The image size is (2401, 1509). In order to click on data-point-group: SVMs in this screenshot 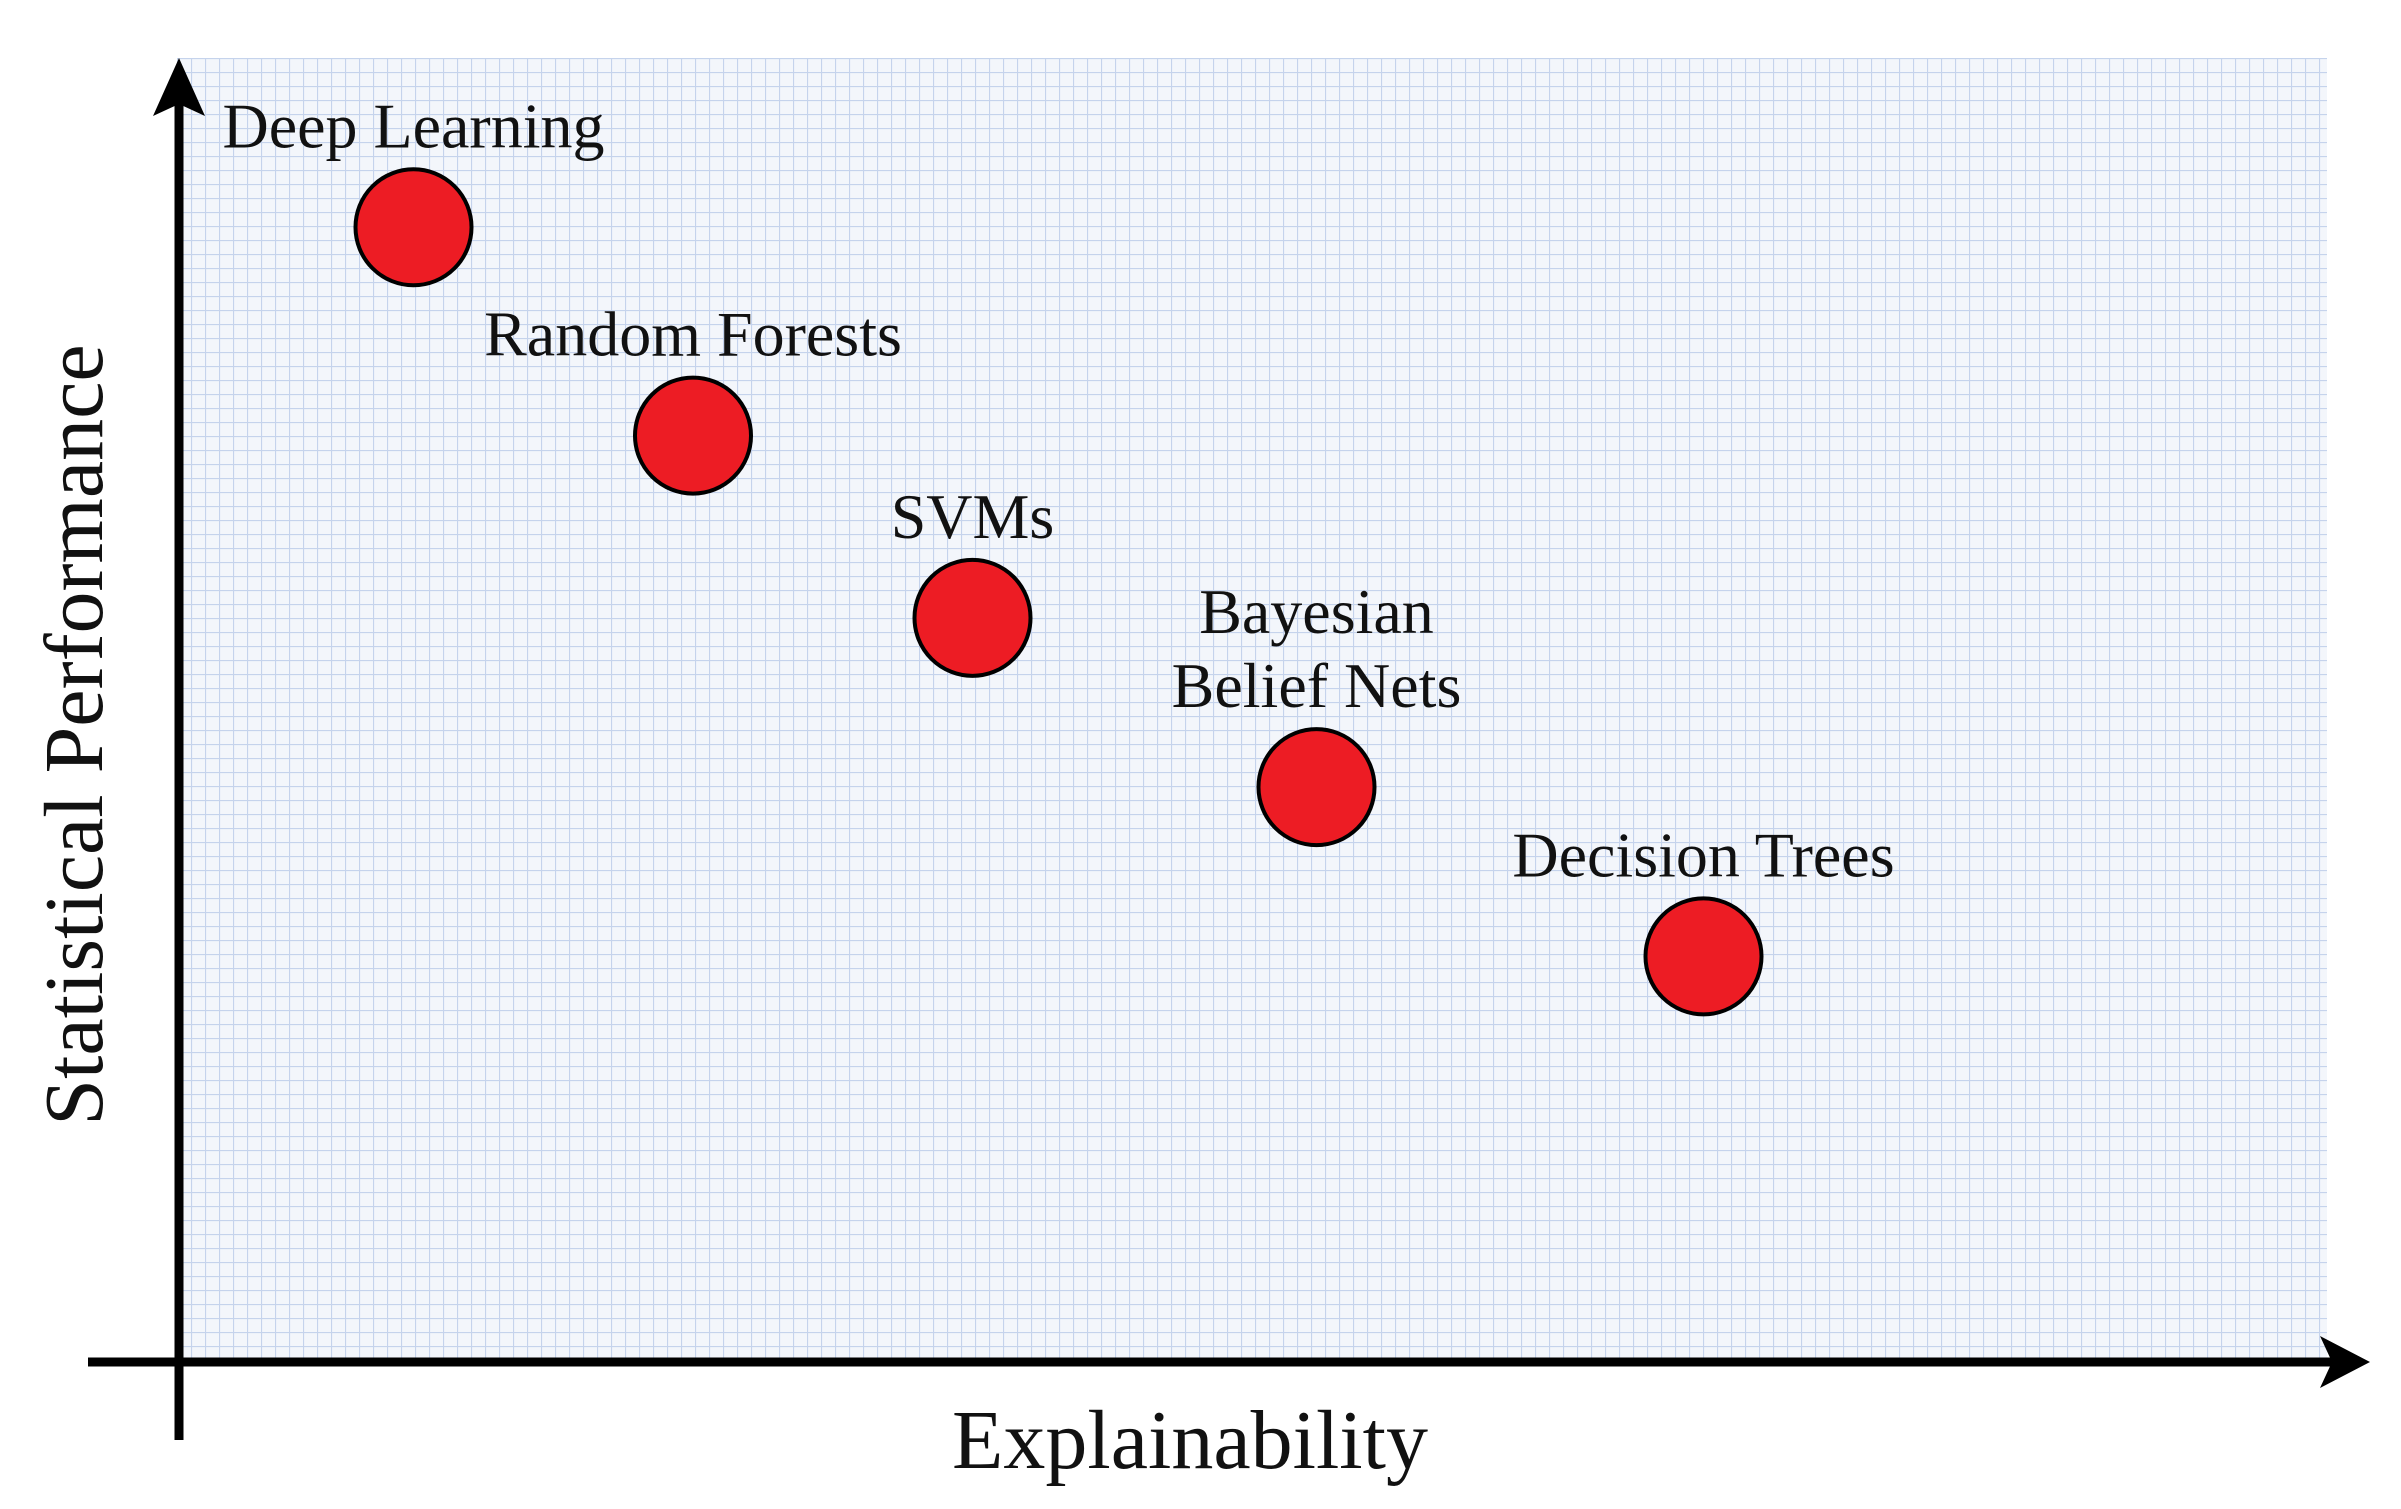, I will do `click(973, 579)`.